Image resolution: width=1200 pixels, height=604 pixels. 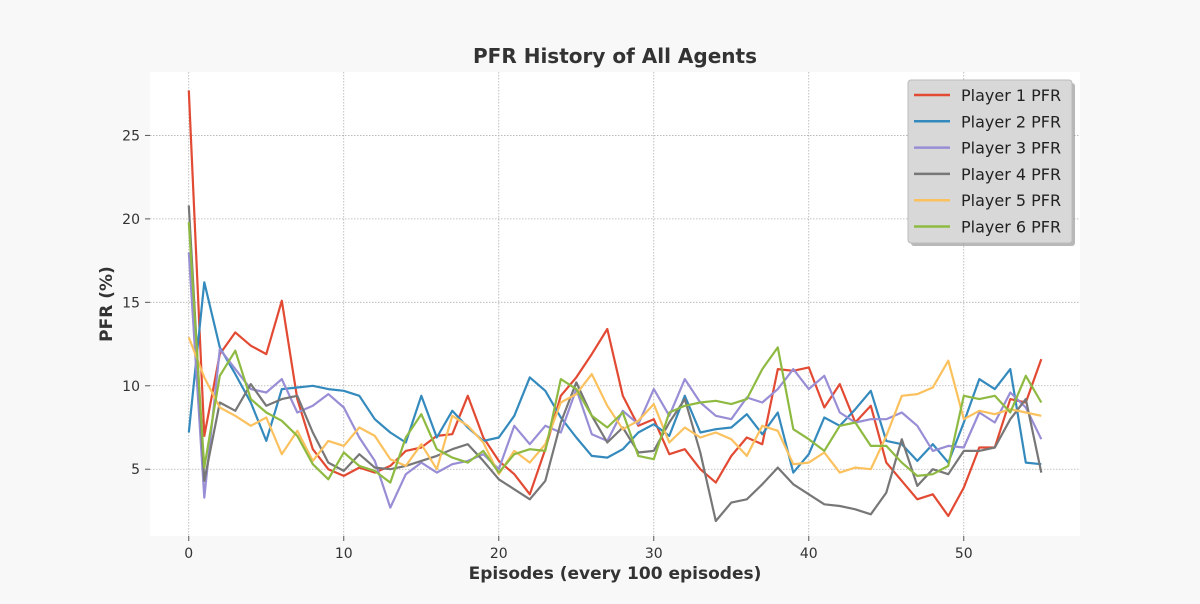 I want to click on y-tick-label: 5, so click(x=135, y=470).